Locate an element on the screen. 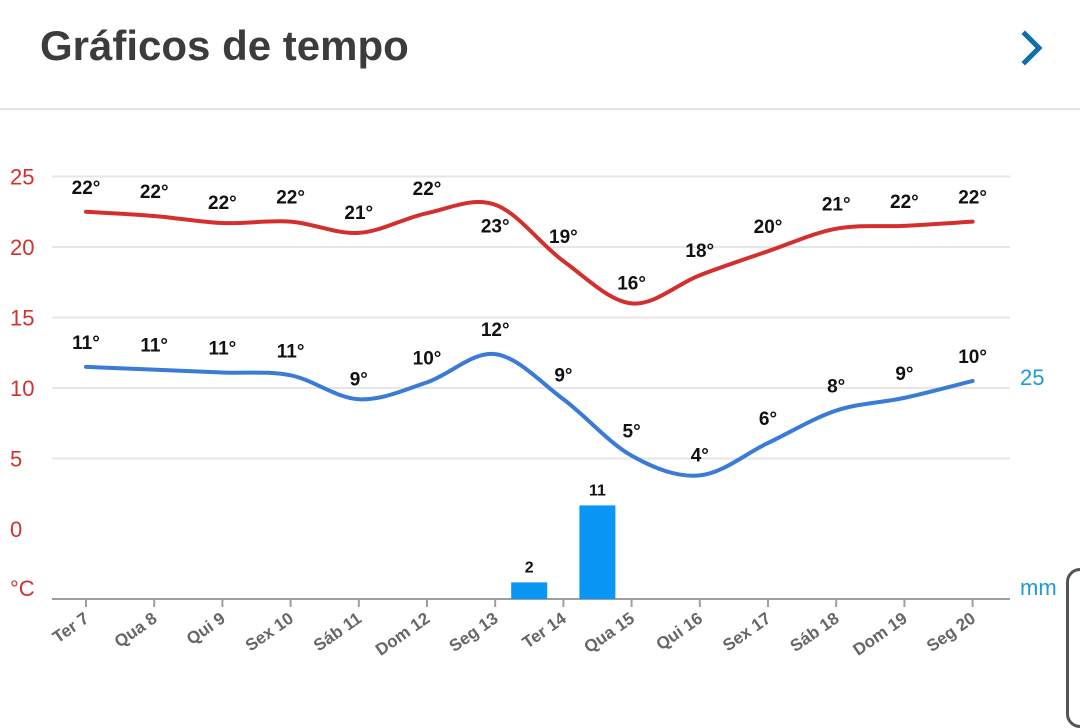 The height and width of the screenshot is (728, 1080). page-title: Gráficos de tempo is located at coordinates (224, 45).